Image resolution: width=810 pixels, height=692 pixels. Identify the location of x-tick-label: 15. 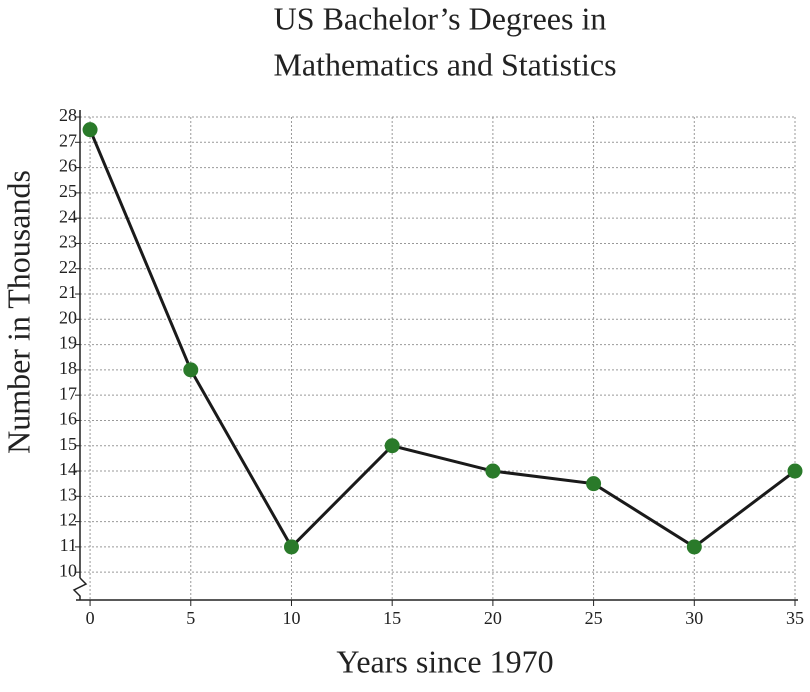
(392, 618).